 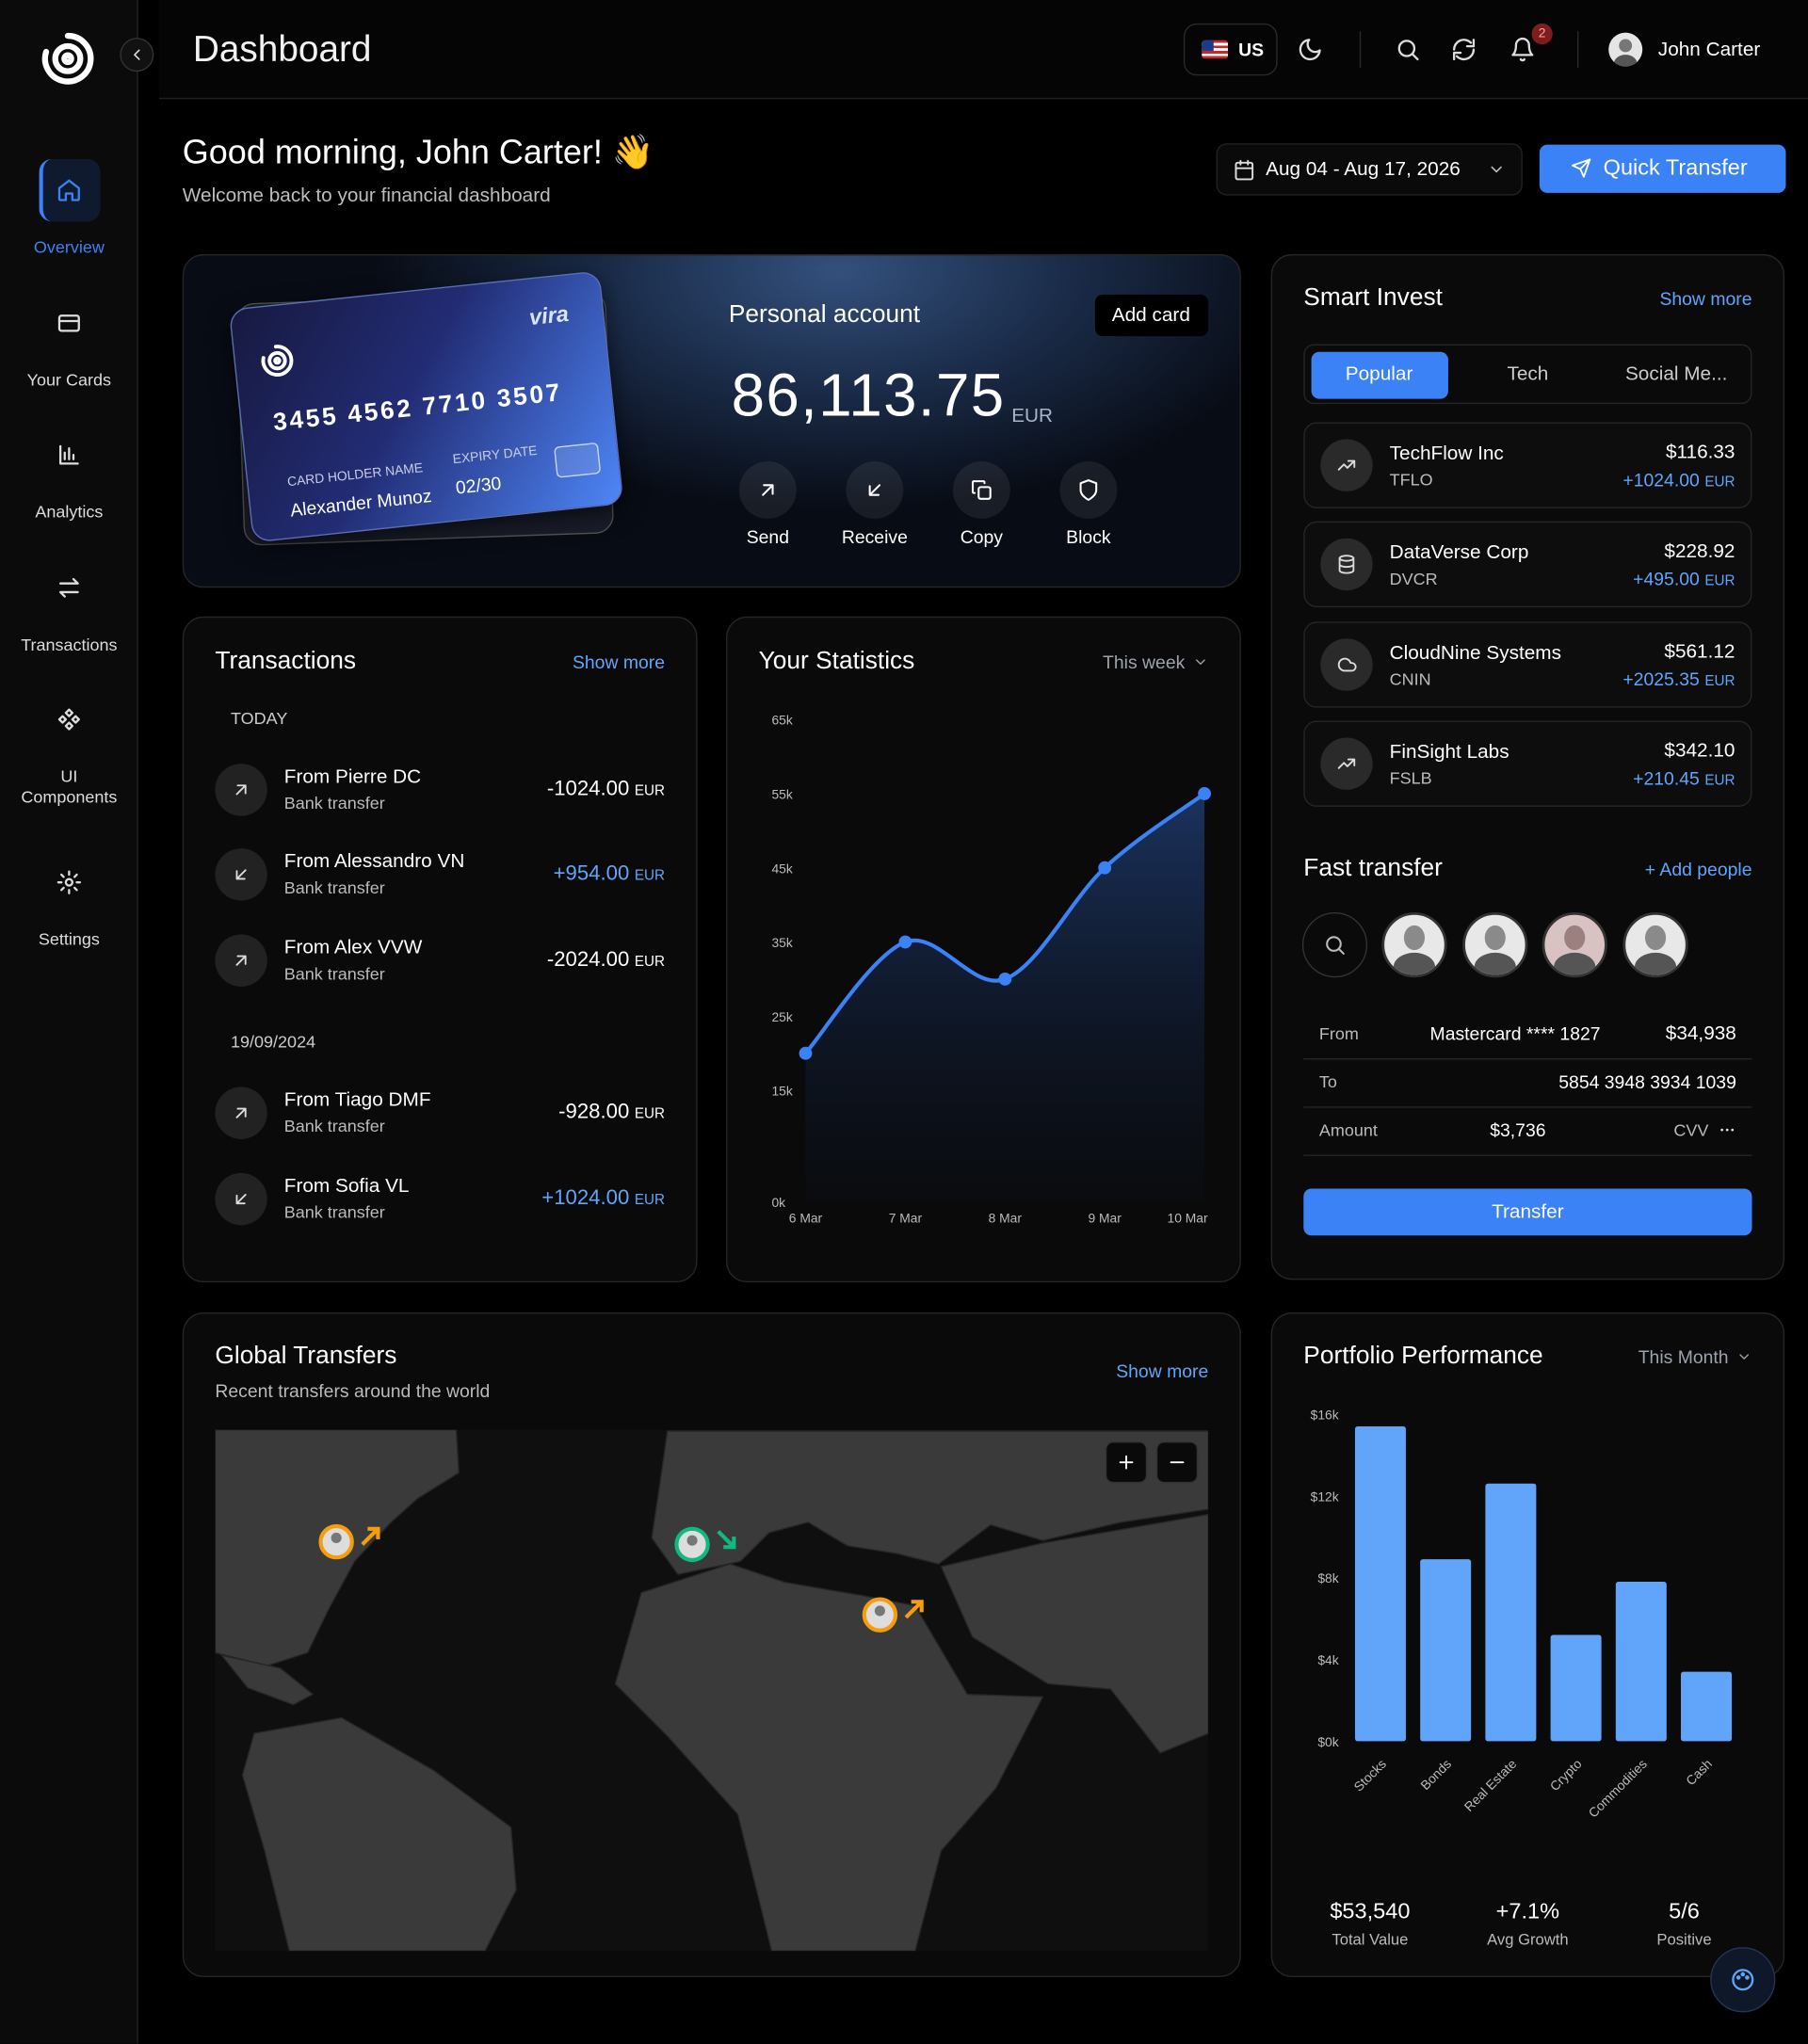 I want to click on card-holder: Alexander Munoz, so click(x=361, y=502).